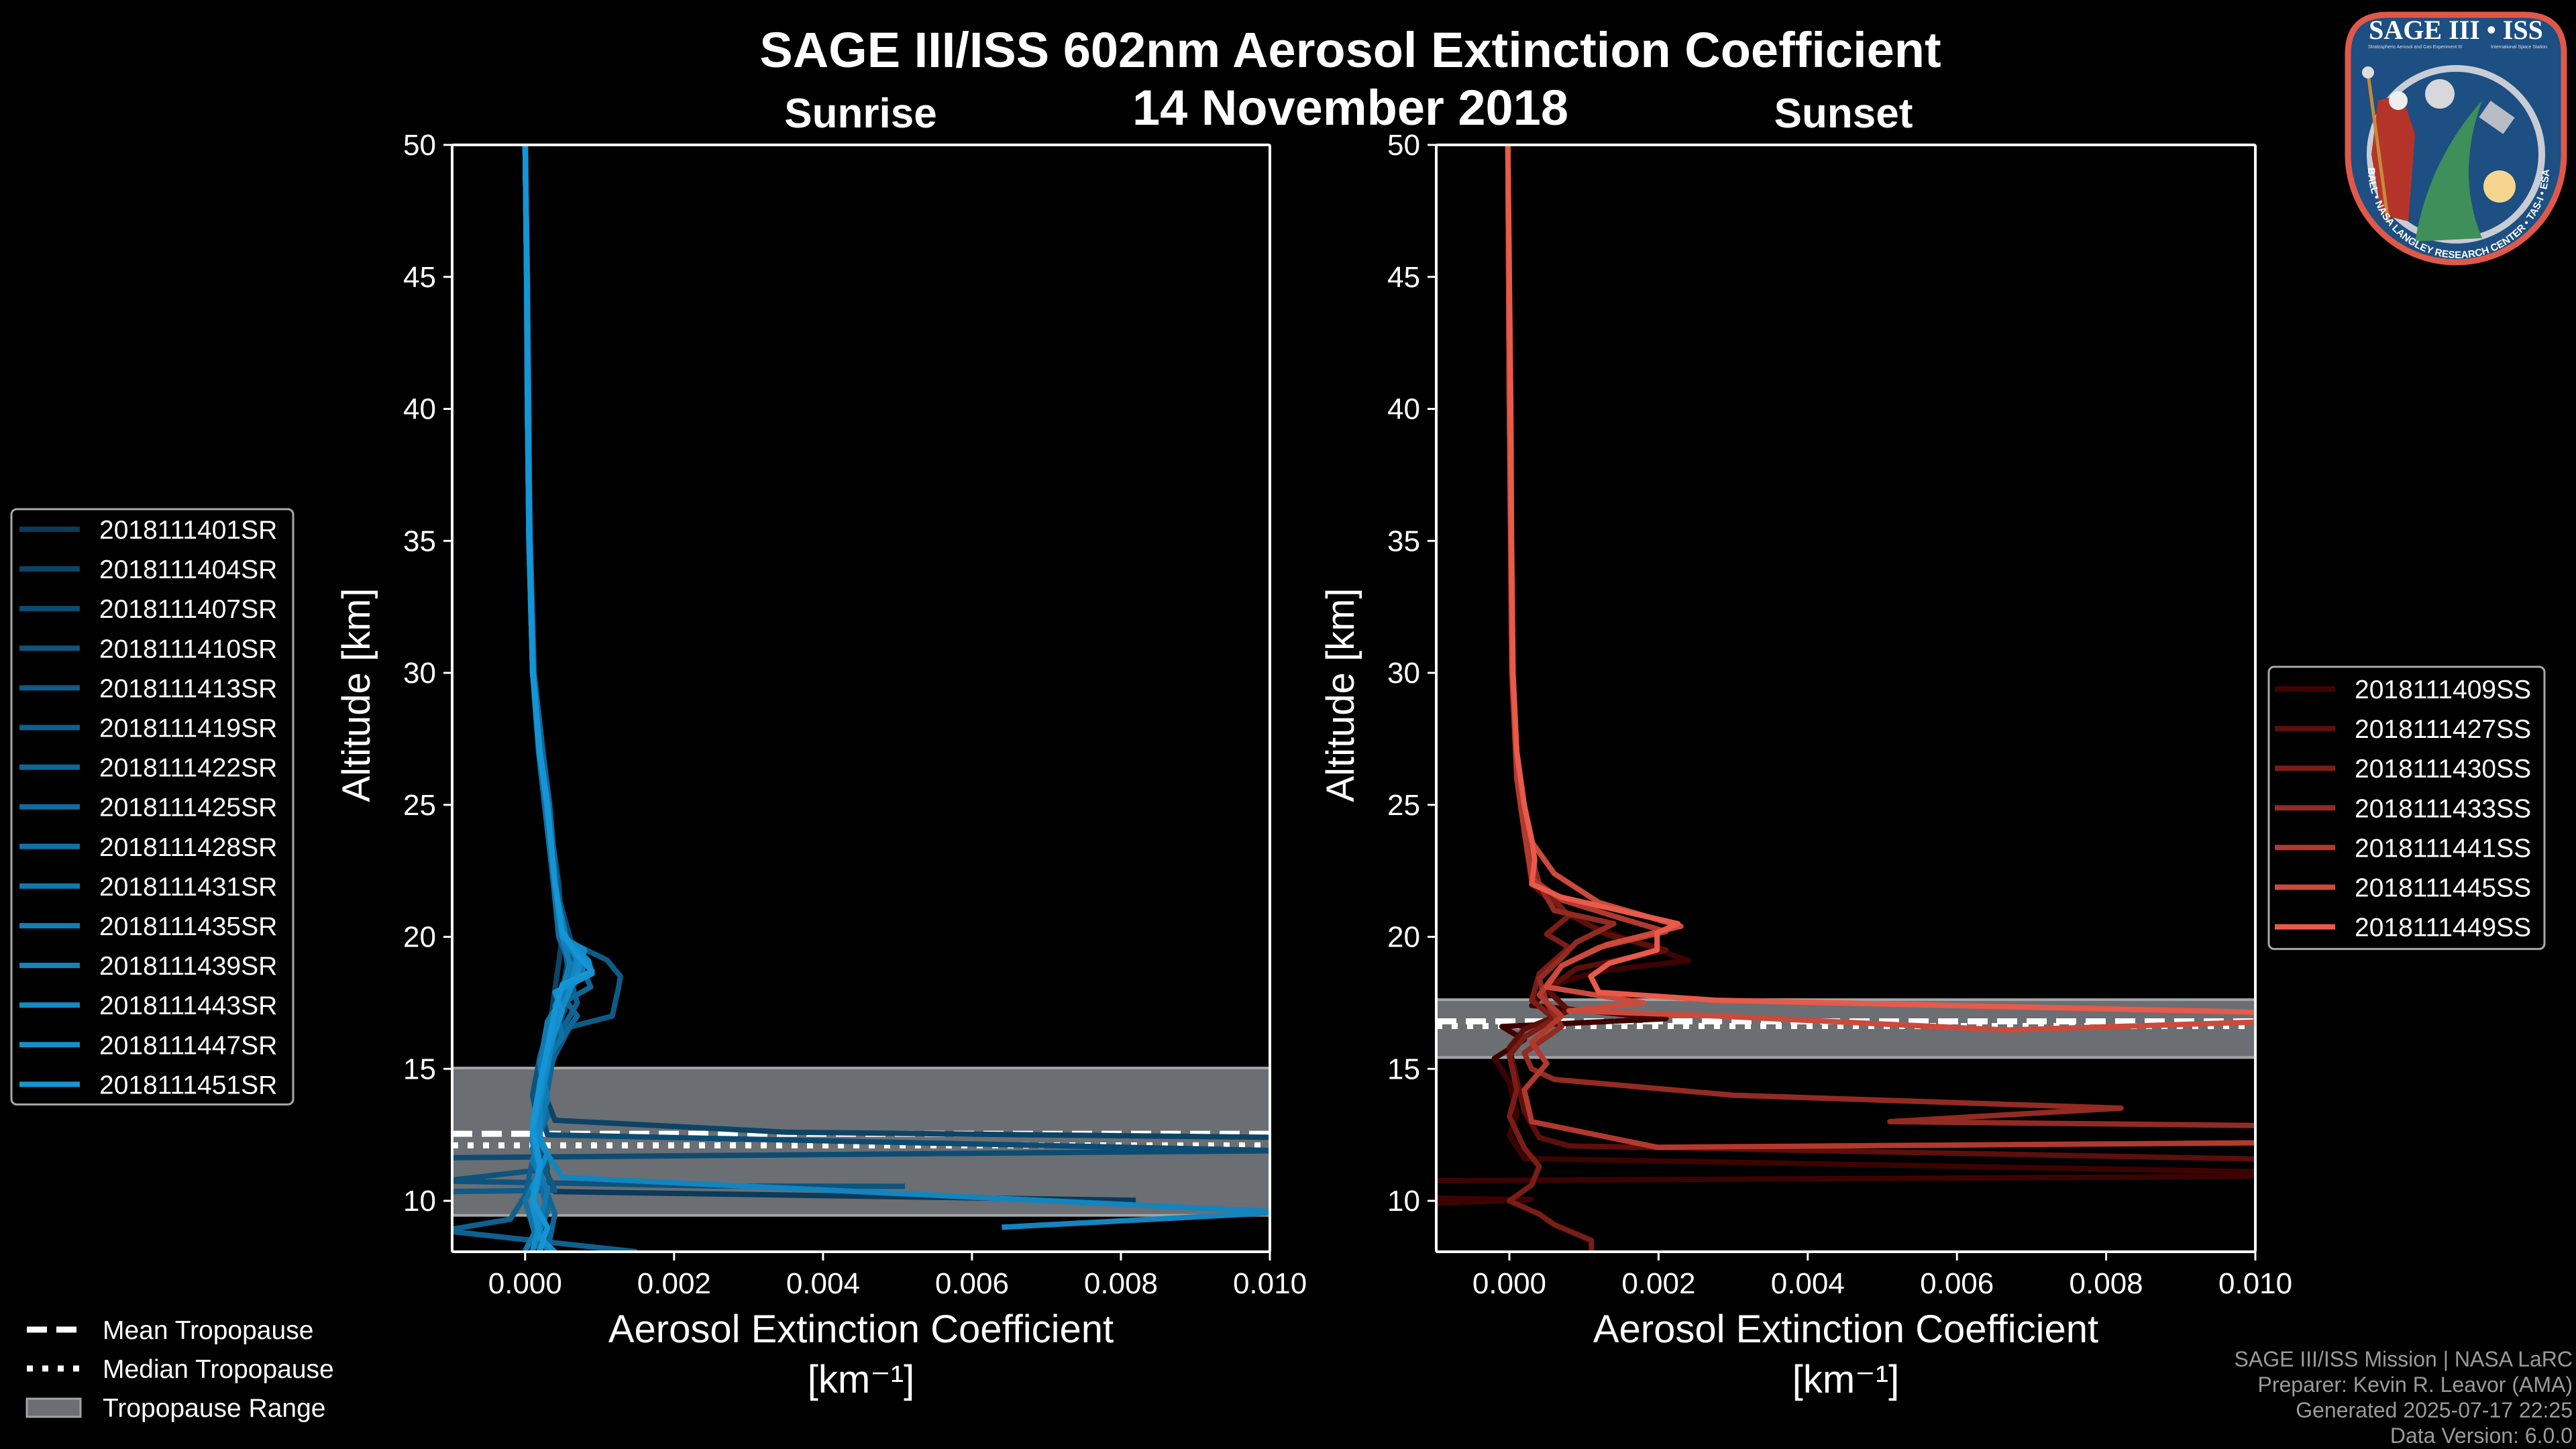 Image resolution: width=2576 pixels, height=1449 pixels. I want to click on legend-entry: 2018111443SR, so click(148, 1005).